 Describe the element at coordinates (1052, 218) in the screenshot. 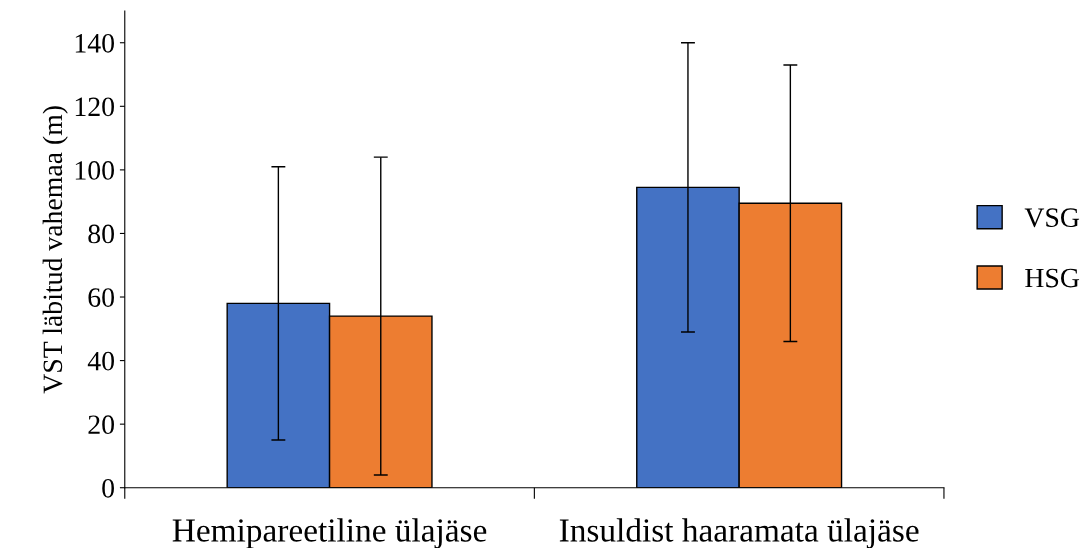

I see `legend-label: VSG` at that location.